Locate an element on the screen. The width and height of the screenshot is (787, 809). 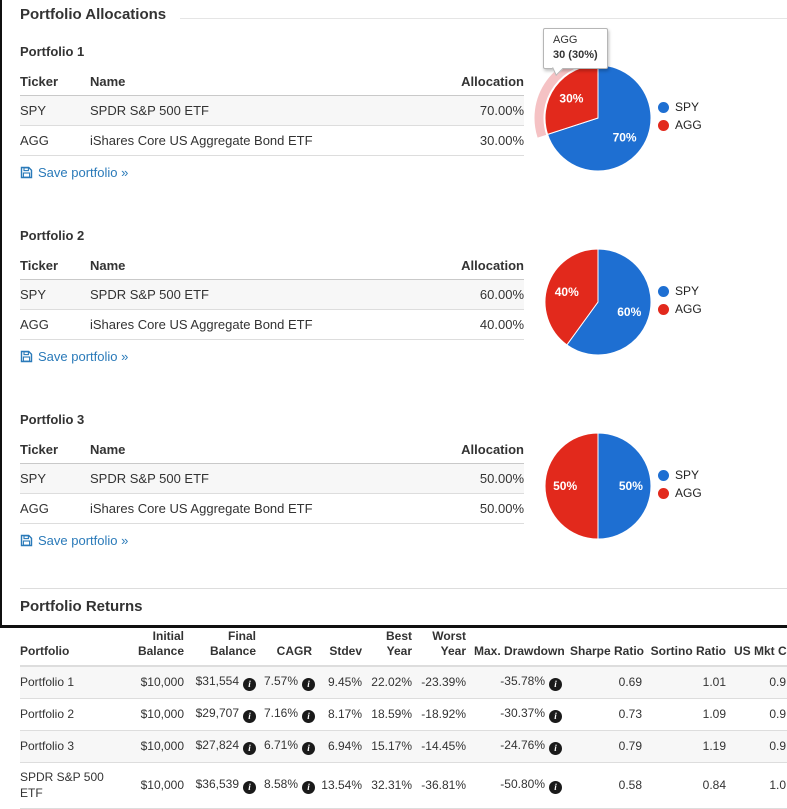
returns-cell-sortino: 1.01 is located at coordinates (688, 682).